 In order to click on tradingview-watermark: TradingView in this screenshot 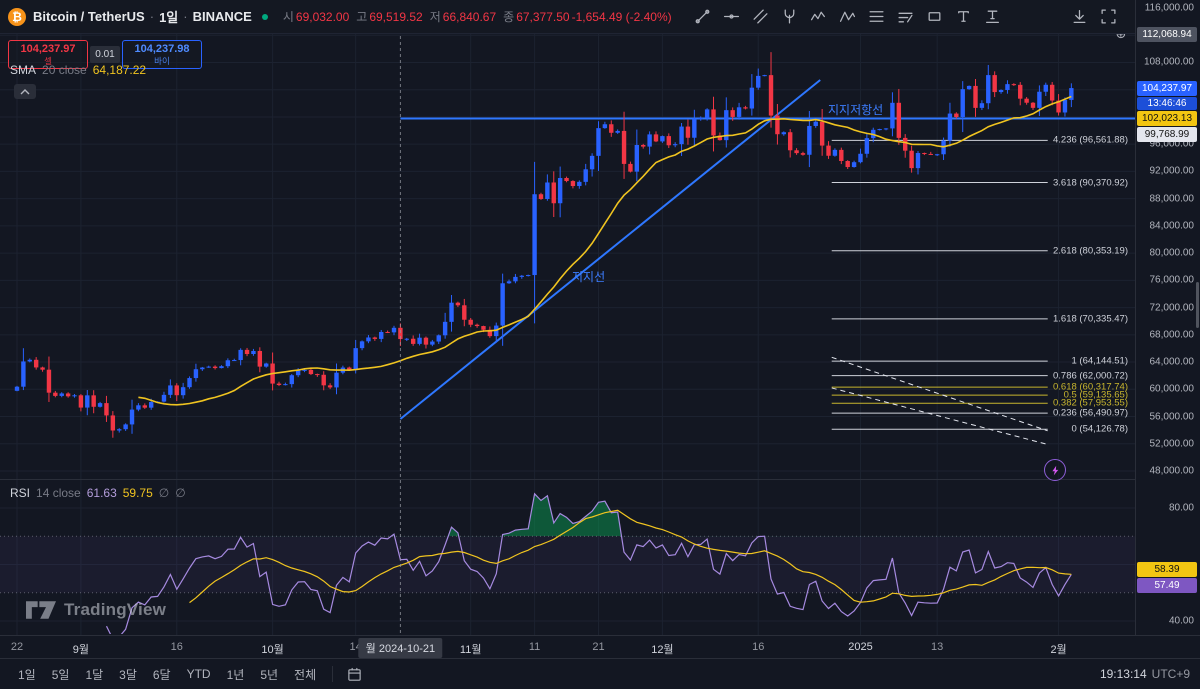, I will do `click(96, 610)`.